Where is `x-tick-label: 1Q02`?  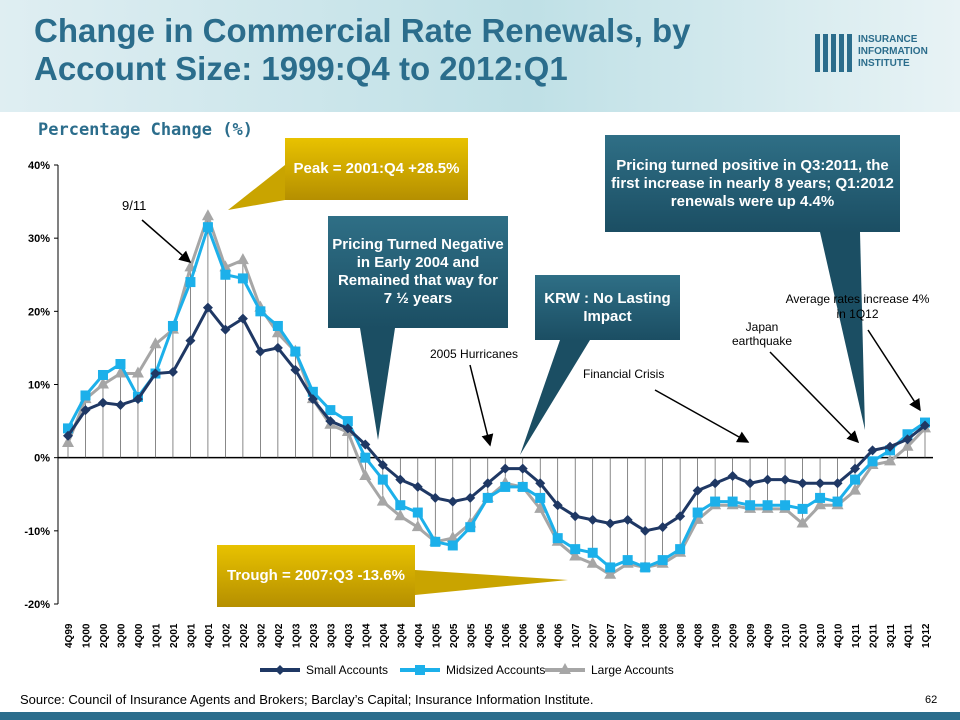
x-tick-label: 1Q02 is located at coordinates (226, 635).